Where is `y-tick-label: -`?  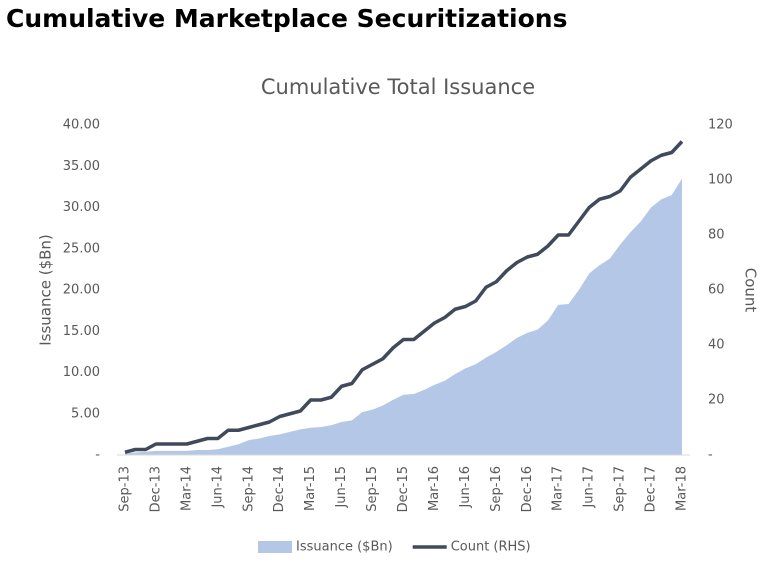 y-tick-label: - is located at coordinates (97, 455).